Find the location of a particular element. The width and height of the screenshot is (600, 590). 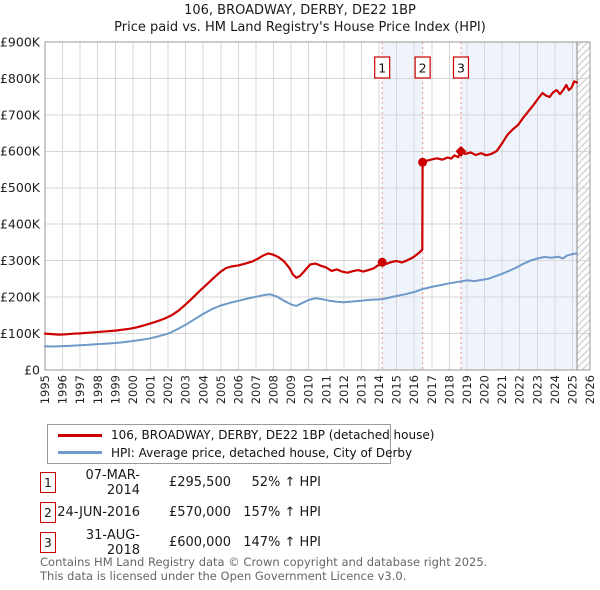

sale-date: 31-AUG-2018 is located at coordinates (112, 542).